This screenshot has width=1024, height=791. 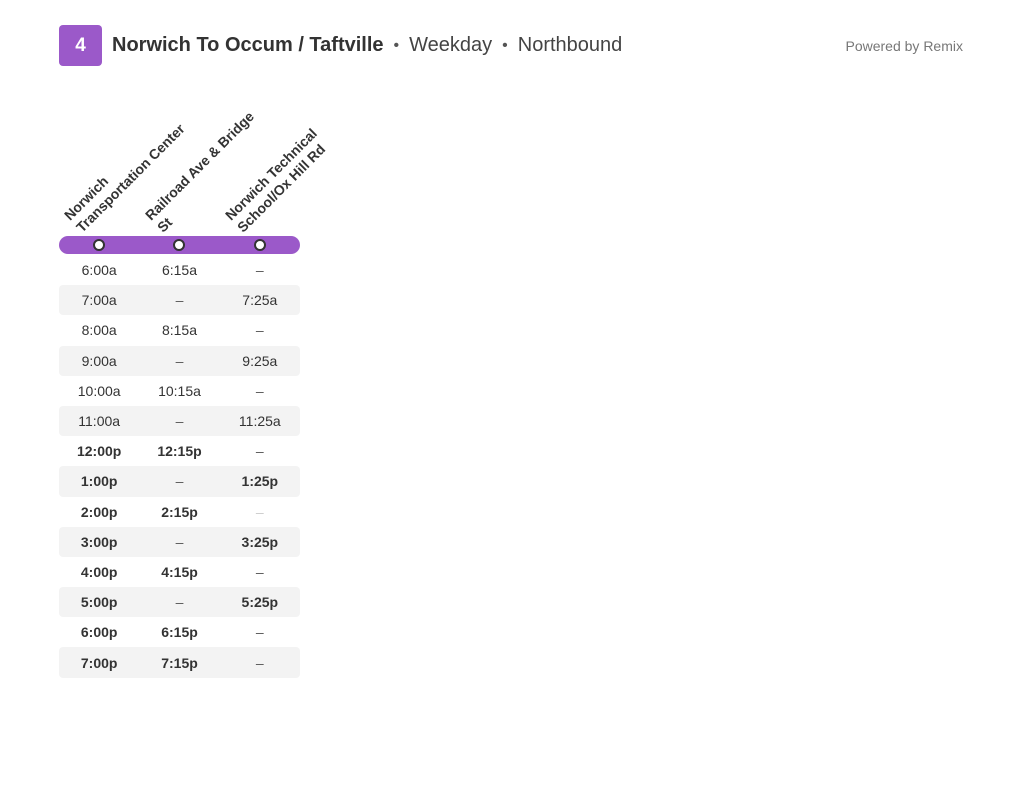 I want to click on table-row: 8:00a 8:15a –, so click(x=179, y=330).